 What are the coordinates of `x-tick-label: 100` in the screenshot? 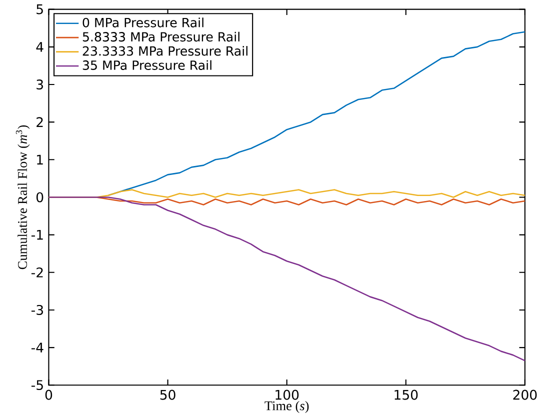 It's located at (287, 395).